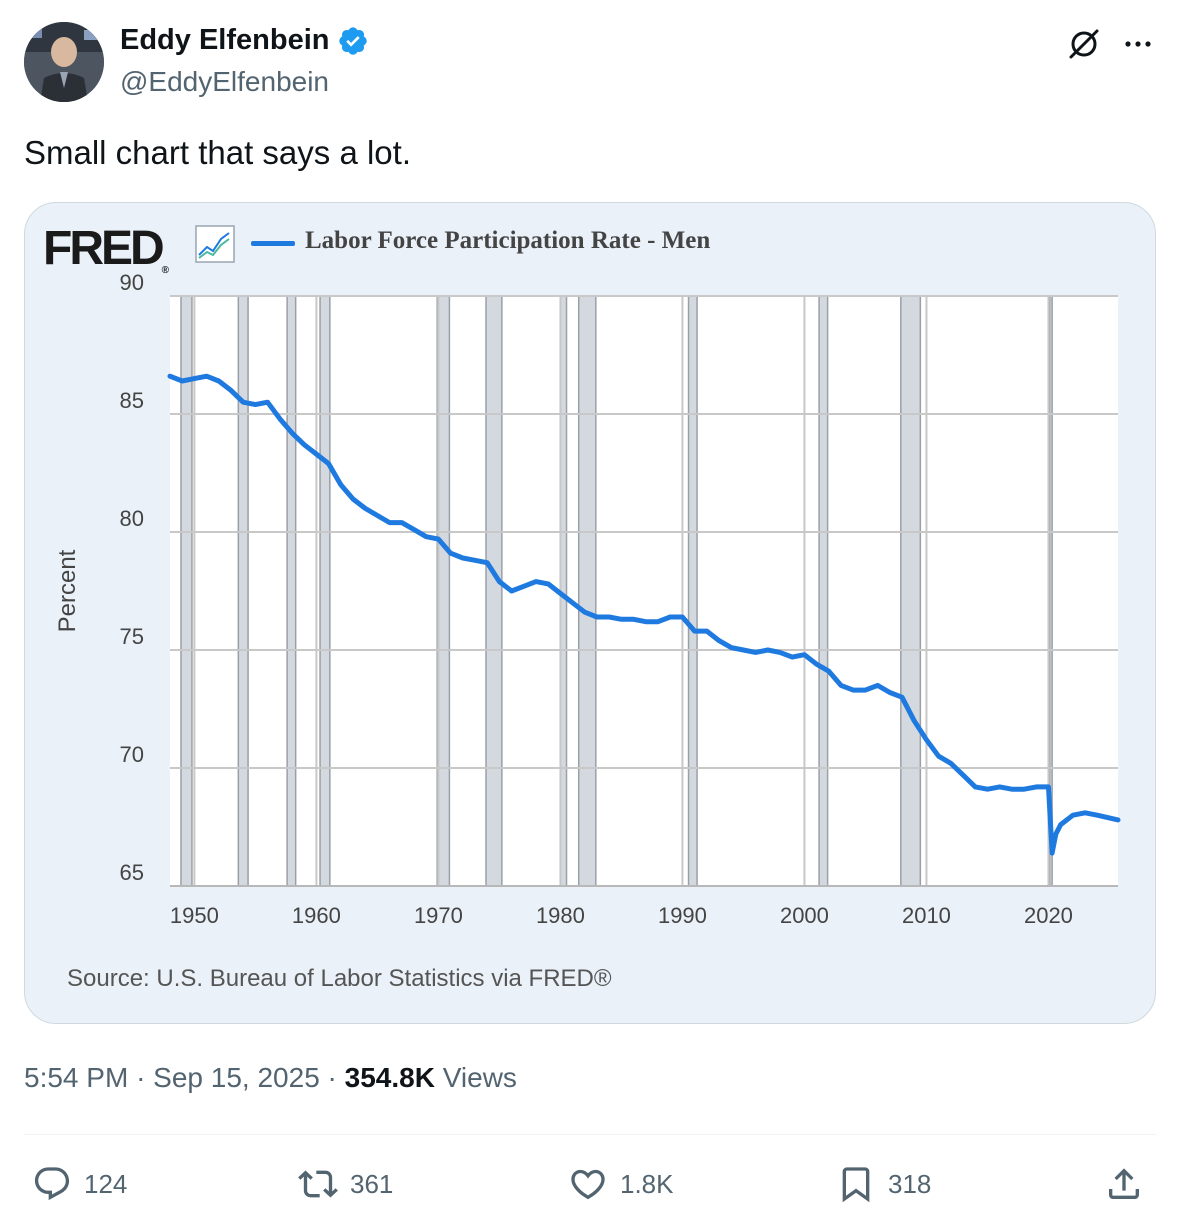 The height and width of the screenshot is (1216, 1178). I want to click on tweet-time: 5:54 PM, so click(76, 1077).